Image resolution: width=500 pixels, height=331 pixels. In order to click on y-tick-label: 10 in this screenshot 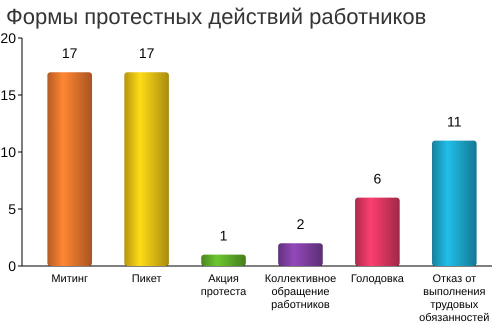, I will do `click(8, 152)`.